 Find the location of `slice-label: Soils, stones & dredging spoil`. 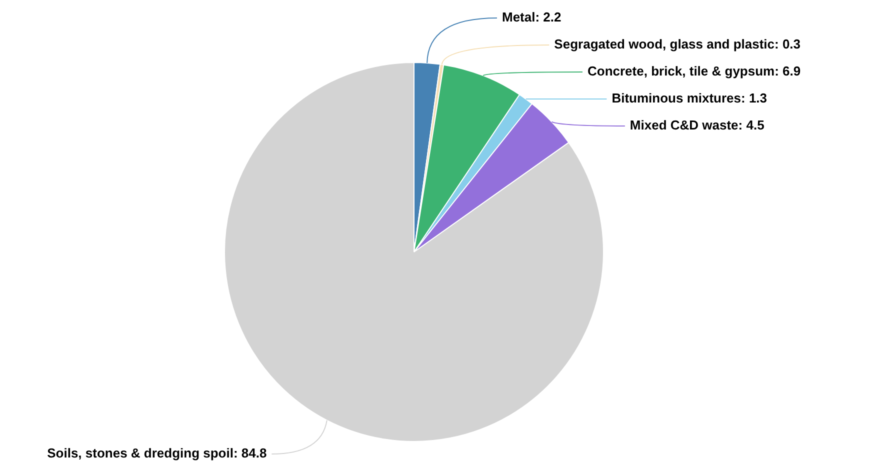

slice-label: Soils, stones & dredging spoil is located at coordinates (140, 453).